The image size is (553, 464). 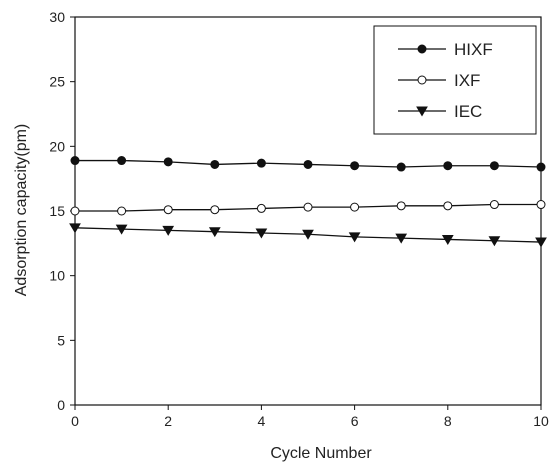 I want to click on y-tick-label: 15, so click(x=57, y=211).